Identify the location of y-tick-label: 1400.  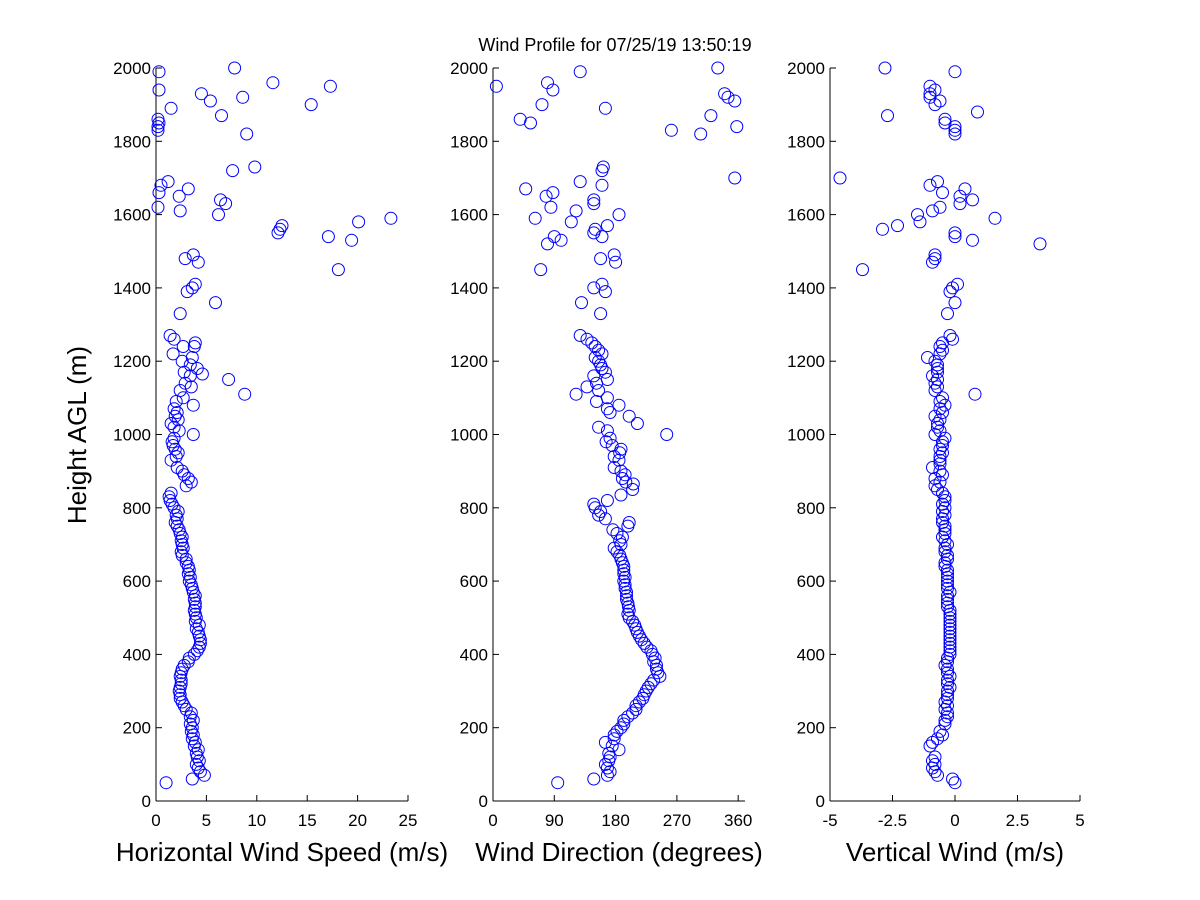
(132, 288).